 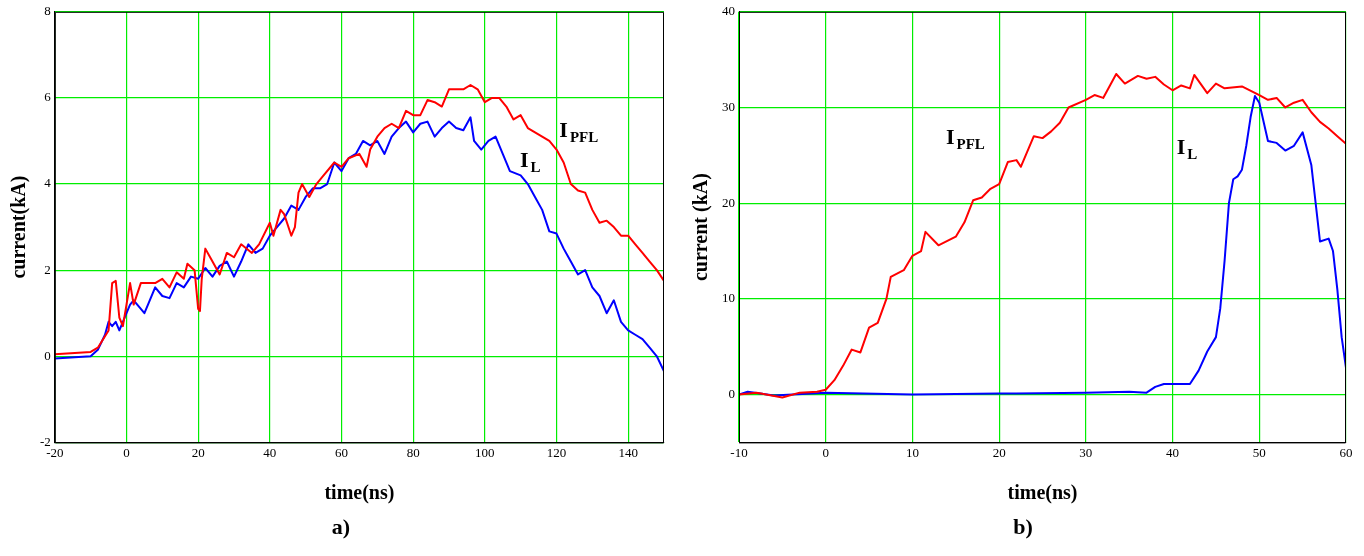 I want to click on y-tick-label: 6, so click(x=48, y=97).